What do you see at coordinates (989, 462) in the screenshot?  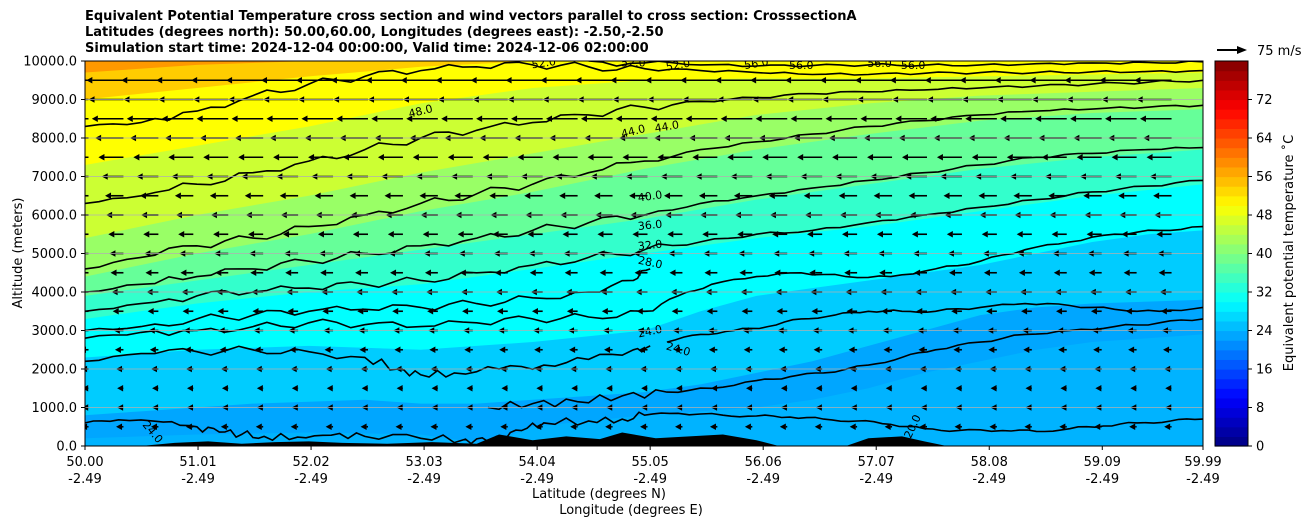 I see `x-tick-label-lat: 58.08` at bounding box center [989, 462].